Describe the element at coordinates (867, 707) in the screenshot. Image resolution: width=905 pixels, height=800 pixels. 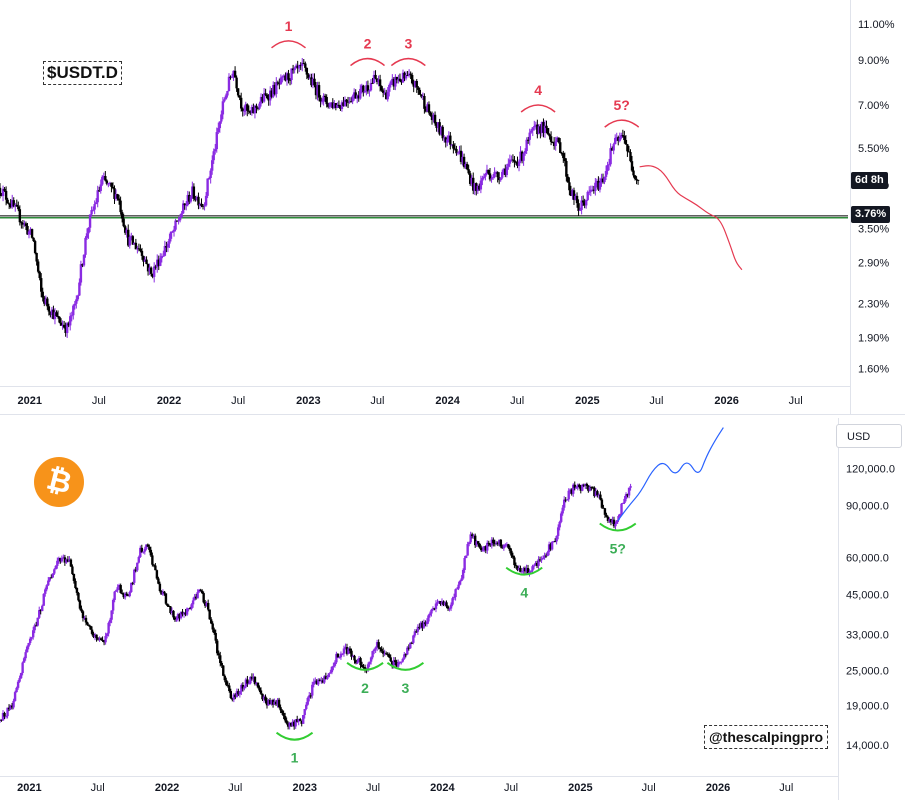
I see `y-tick-label: 19,000.0` at that location.